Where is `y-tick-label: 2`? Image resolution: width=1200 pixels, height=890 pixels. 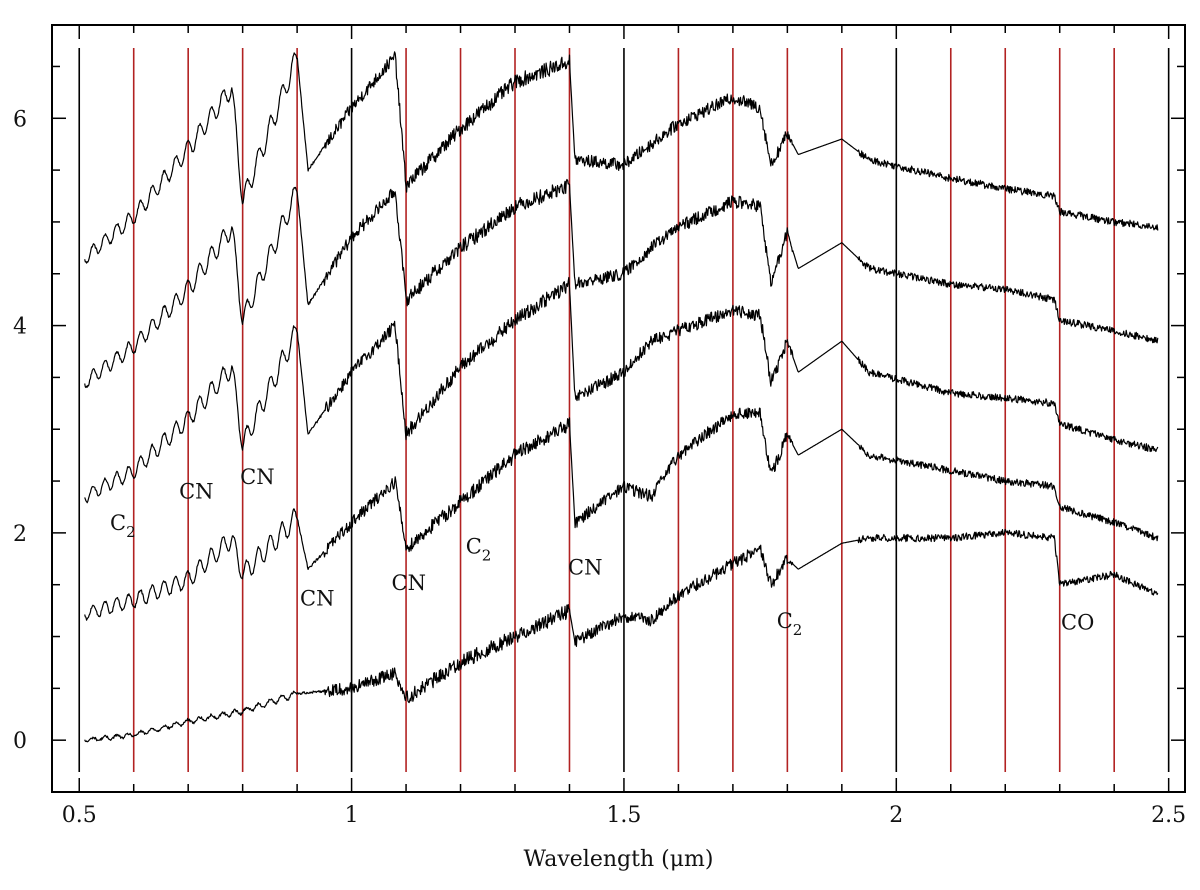
y-tick-label: 2 is located at coordinates (20, 534).